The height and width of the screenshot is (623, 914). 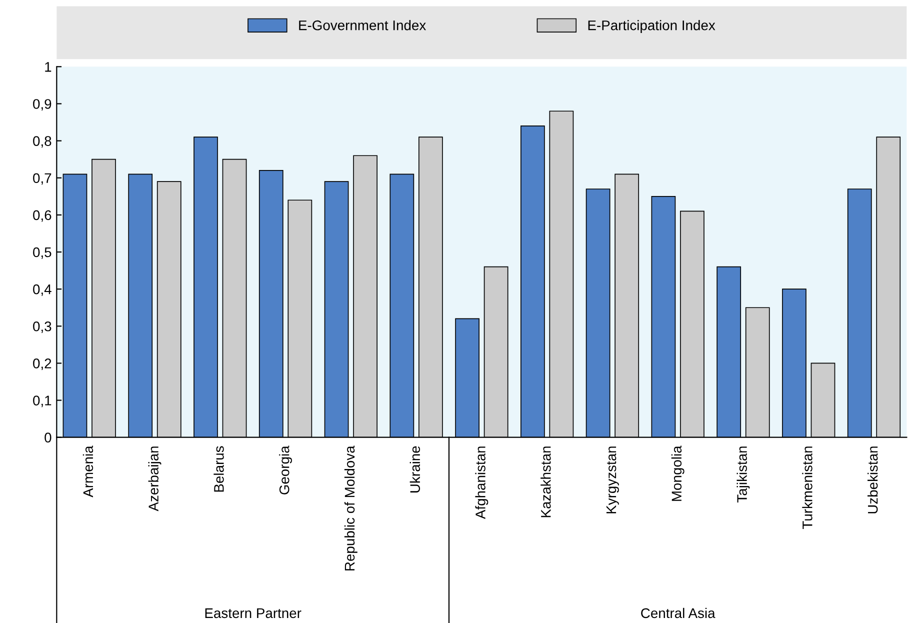 What do you see at coordinates (481, 483) in the screenshot?
I see `x-tick-label: Afghanistan` at bounding box center [481, 483].